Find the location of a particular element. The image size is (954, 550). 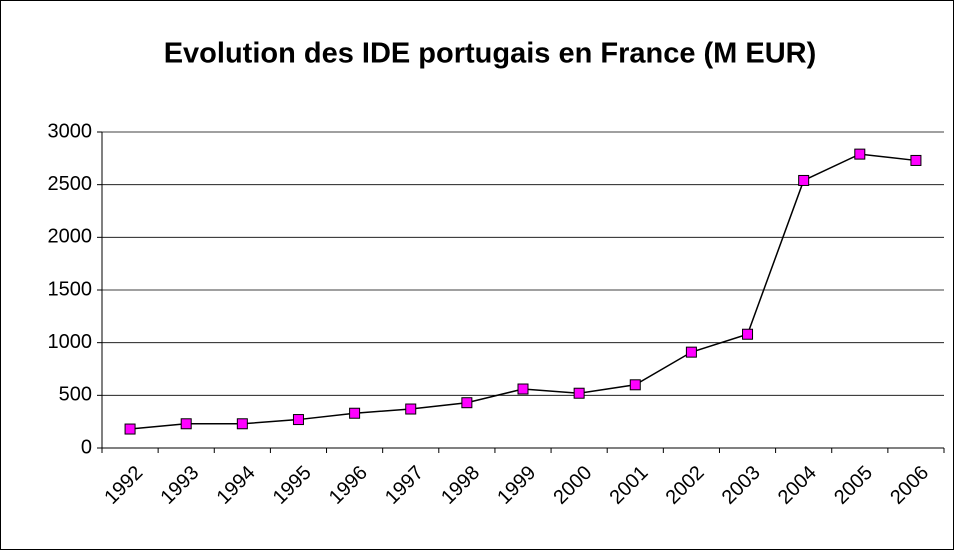

y-tick-label: 500 is located at coordinates (75, 395).